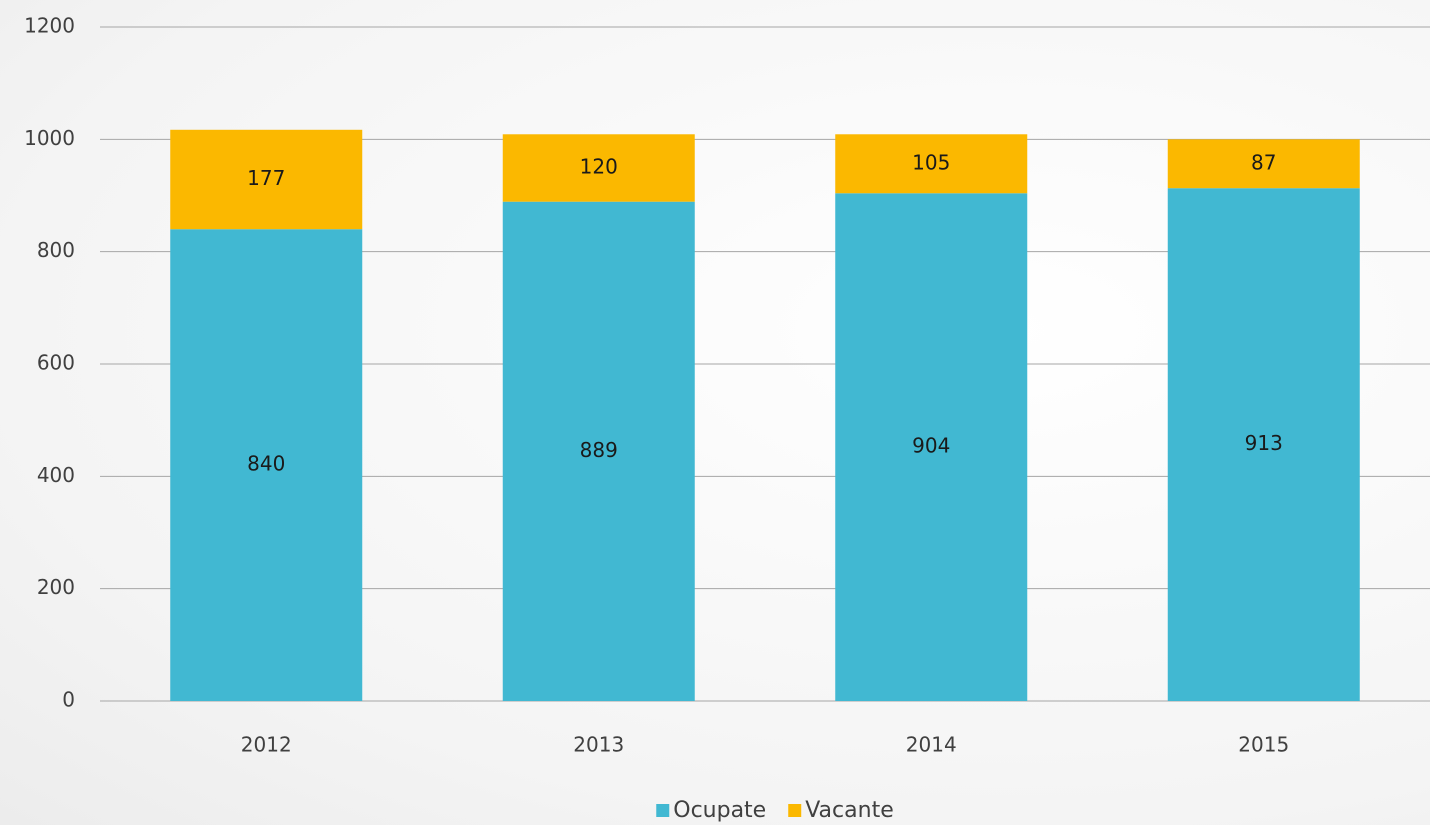 Image resolution: width=1430 pixels, height=825 pixels. What do you see at coordinates (931, 745) in the screenshot?
I see `x-tick-label: 2014` at bounding box center [931, 745].